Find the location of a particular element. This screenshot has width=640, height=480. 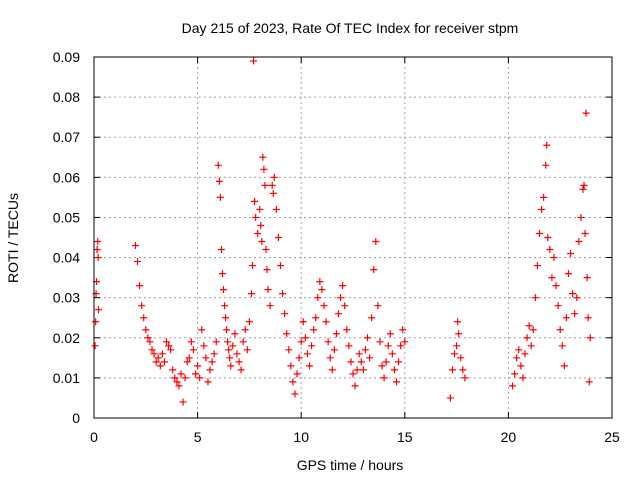

y-tick-label: 0.08 is located at coordinates (66, 97).